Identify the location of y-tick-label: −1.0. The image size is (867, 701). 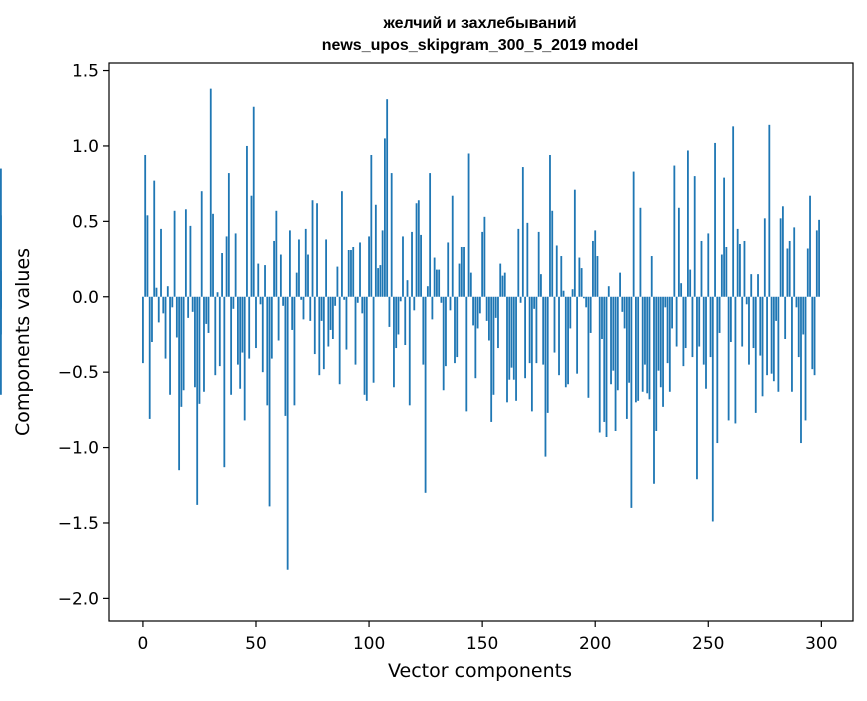
(78, 449).